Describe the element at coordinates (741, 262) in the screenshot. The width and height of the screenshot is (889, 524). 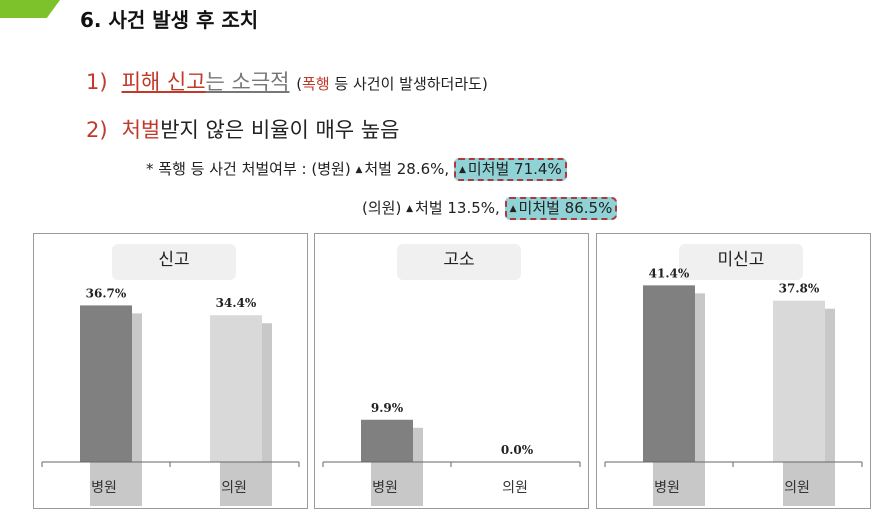
I see `chart-title: 미신고` at that location.